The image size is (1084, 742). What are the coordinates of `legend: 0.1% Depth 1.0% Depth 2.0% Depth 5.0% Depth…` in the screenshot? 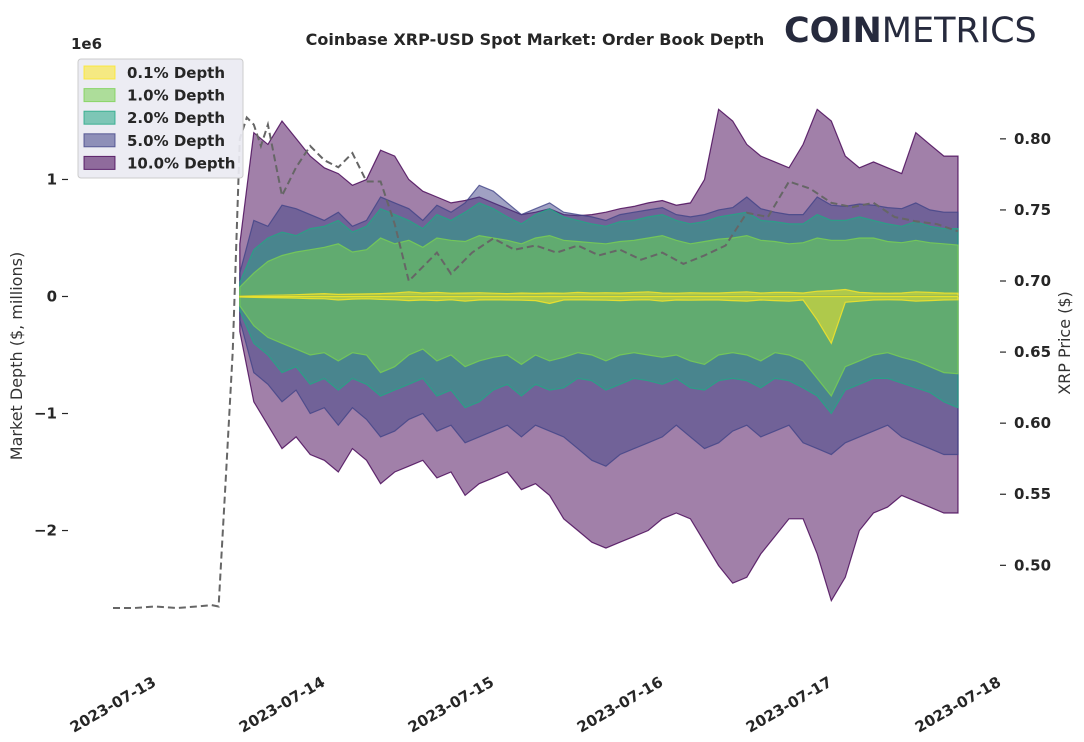 It's located at (160, 118).